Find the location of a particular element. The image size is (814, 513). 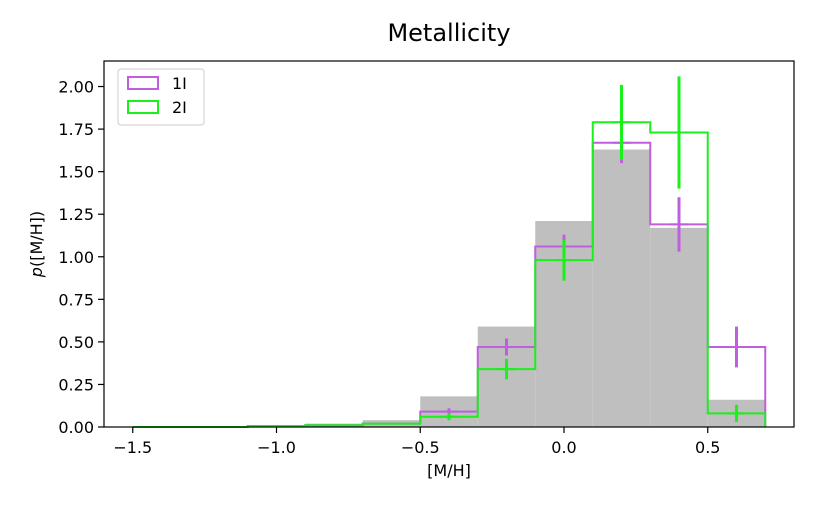

x-tick-label: 0.0 is located at coordinates (563, 447).